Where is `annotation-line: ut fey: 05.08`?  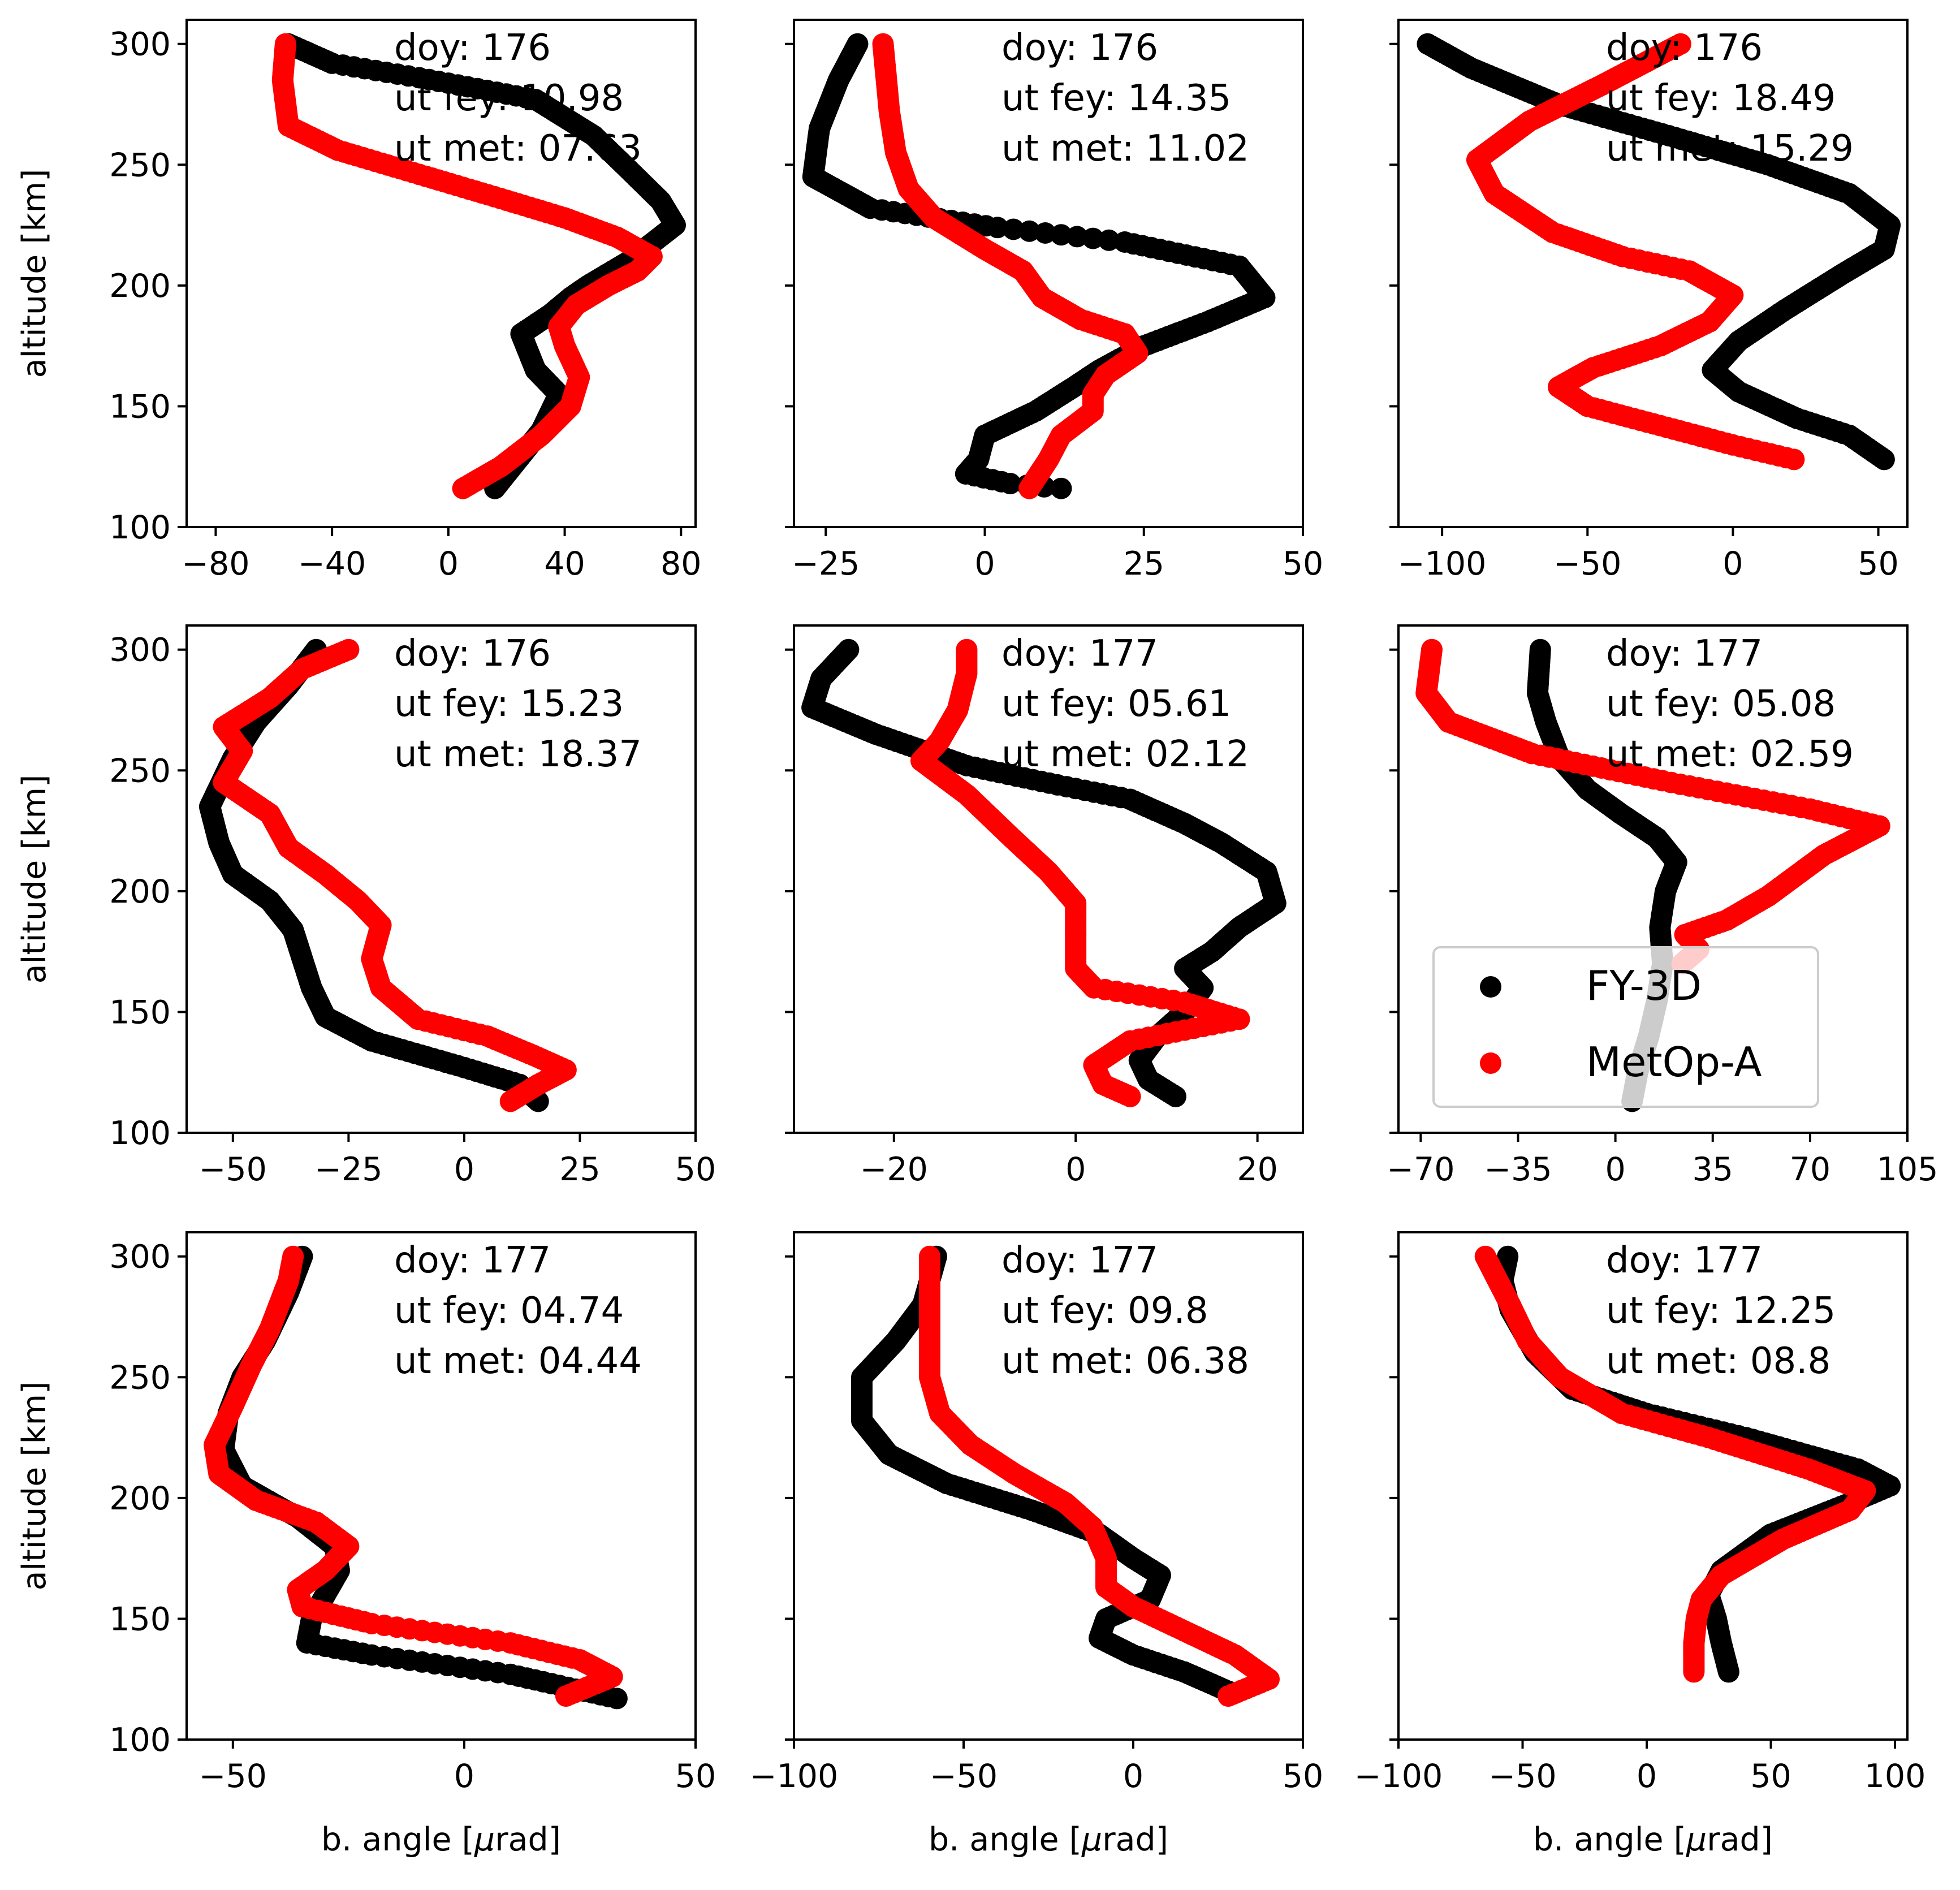 annotation-line: ut fey: 05.08 is located at coordinates (1721, 704).